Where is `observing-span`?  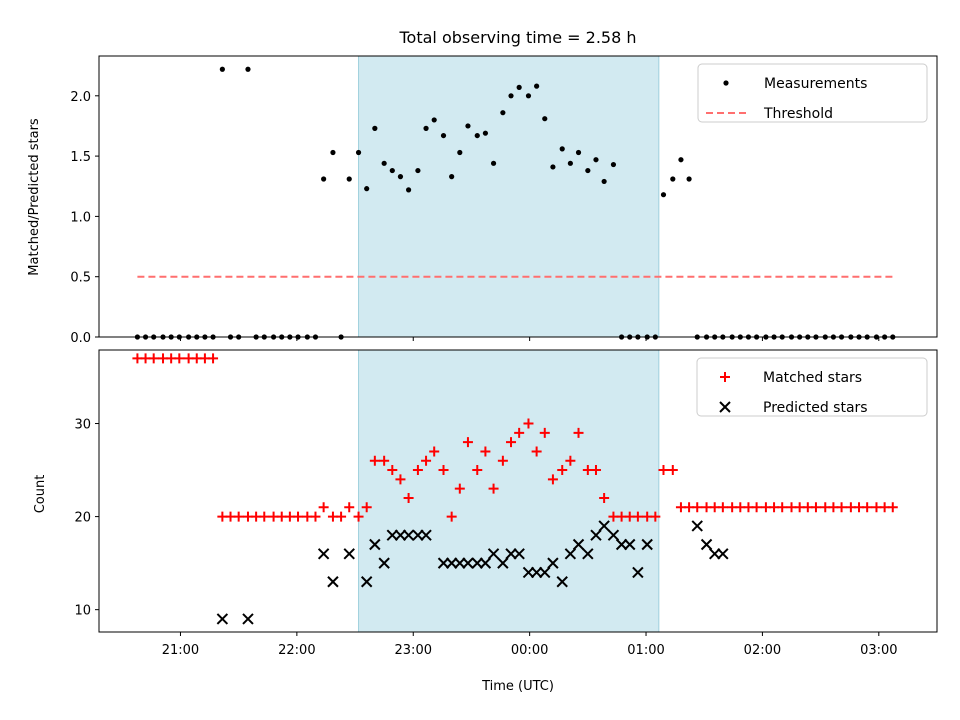
observing-span is located at coordinates (509, 196).